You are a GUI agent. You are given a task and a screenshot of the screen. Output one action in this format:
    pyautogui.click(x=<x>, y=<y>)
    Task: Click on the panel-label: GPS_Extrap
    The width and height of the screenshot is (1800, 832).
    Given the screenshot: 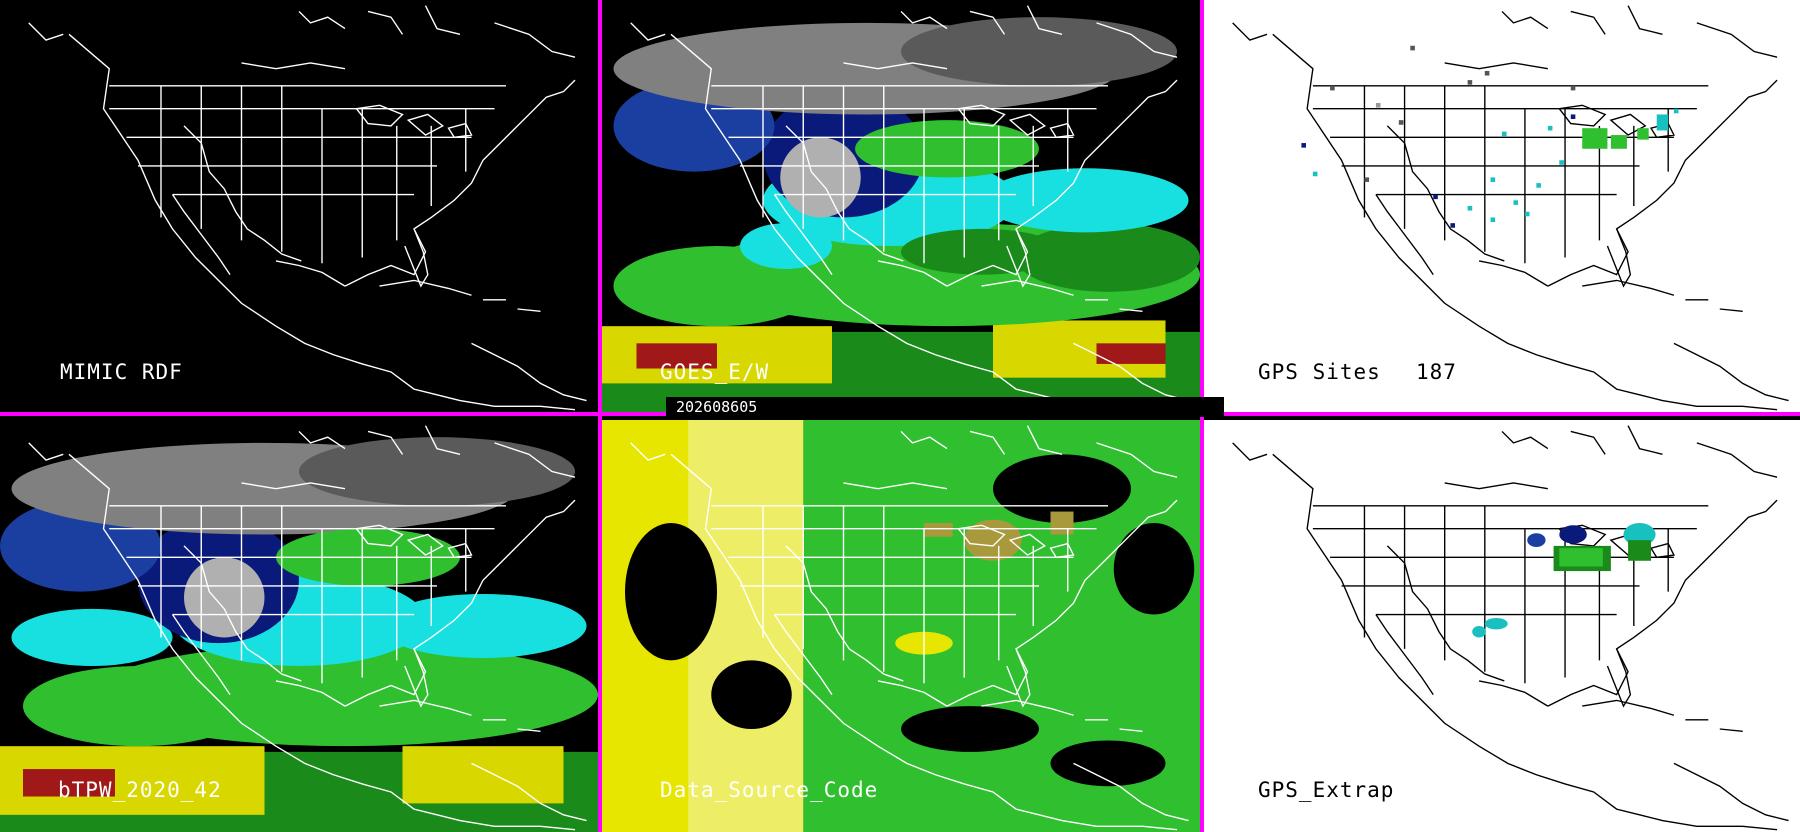 What is the action you would take?
    pyautogui.click(x=1326, y=790)
    